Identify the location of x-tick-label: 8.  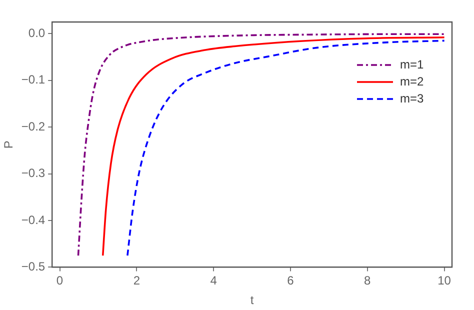
(368, 281).